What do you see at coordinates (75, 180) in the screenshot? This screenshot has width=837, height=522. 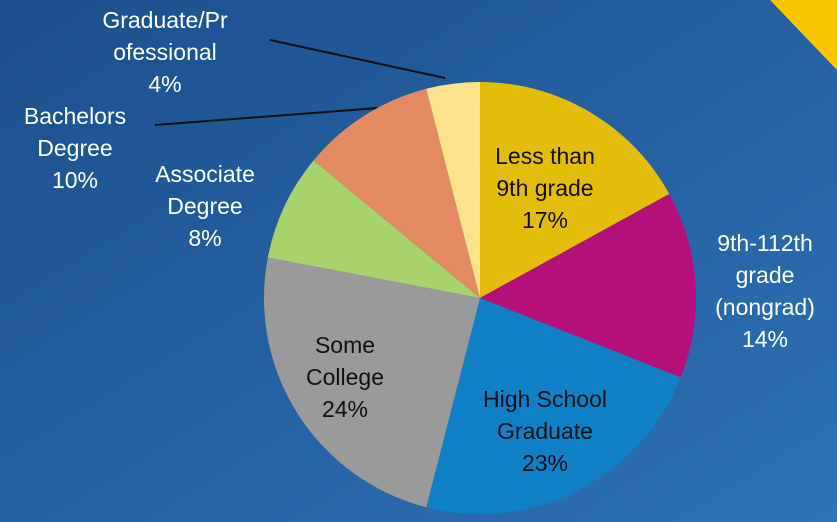 I see `value-label: 10%` at bounding box center [75, 180].